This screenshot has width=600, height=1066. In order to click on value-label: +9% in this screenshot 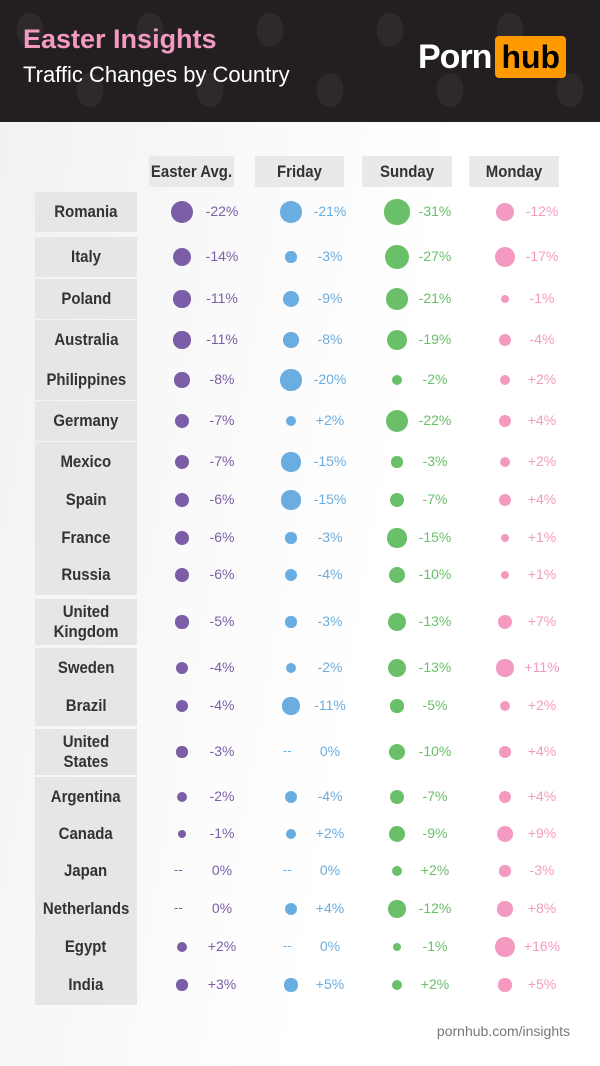, I will do `click(542, 833)`.